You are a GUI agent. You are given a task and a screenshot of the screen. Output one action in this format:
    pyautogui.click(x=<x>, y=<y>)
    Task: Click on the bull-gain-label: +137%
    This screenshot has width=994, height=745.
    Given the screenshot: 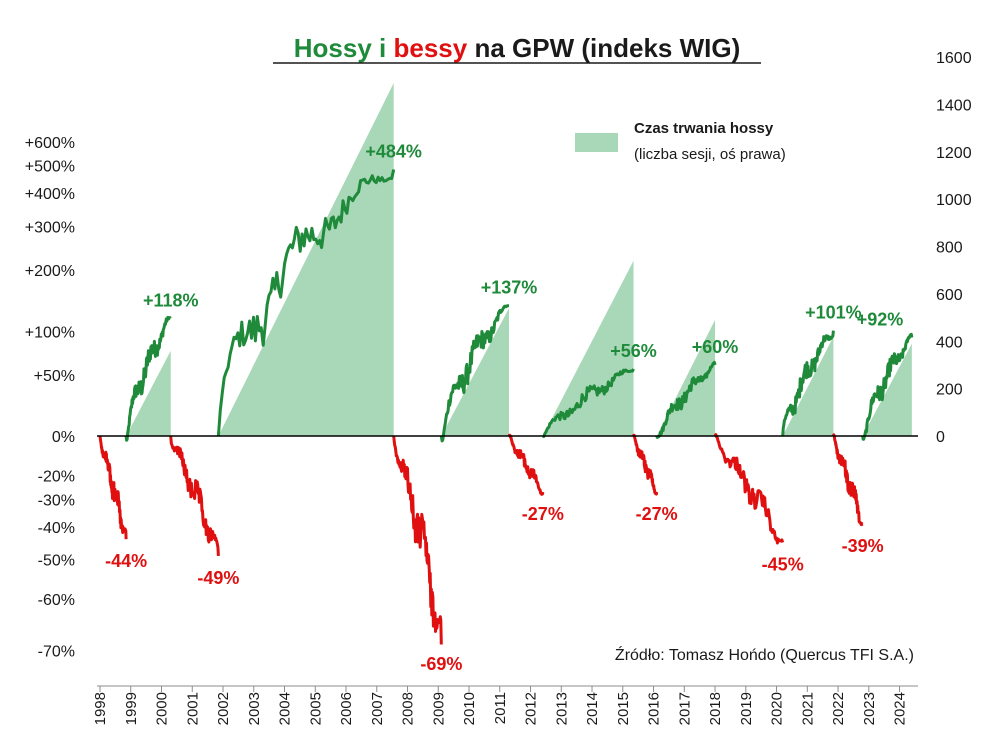 What is the action you would take?
    pyautogui.click(x=509, y=288)
    